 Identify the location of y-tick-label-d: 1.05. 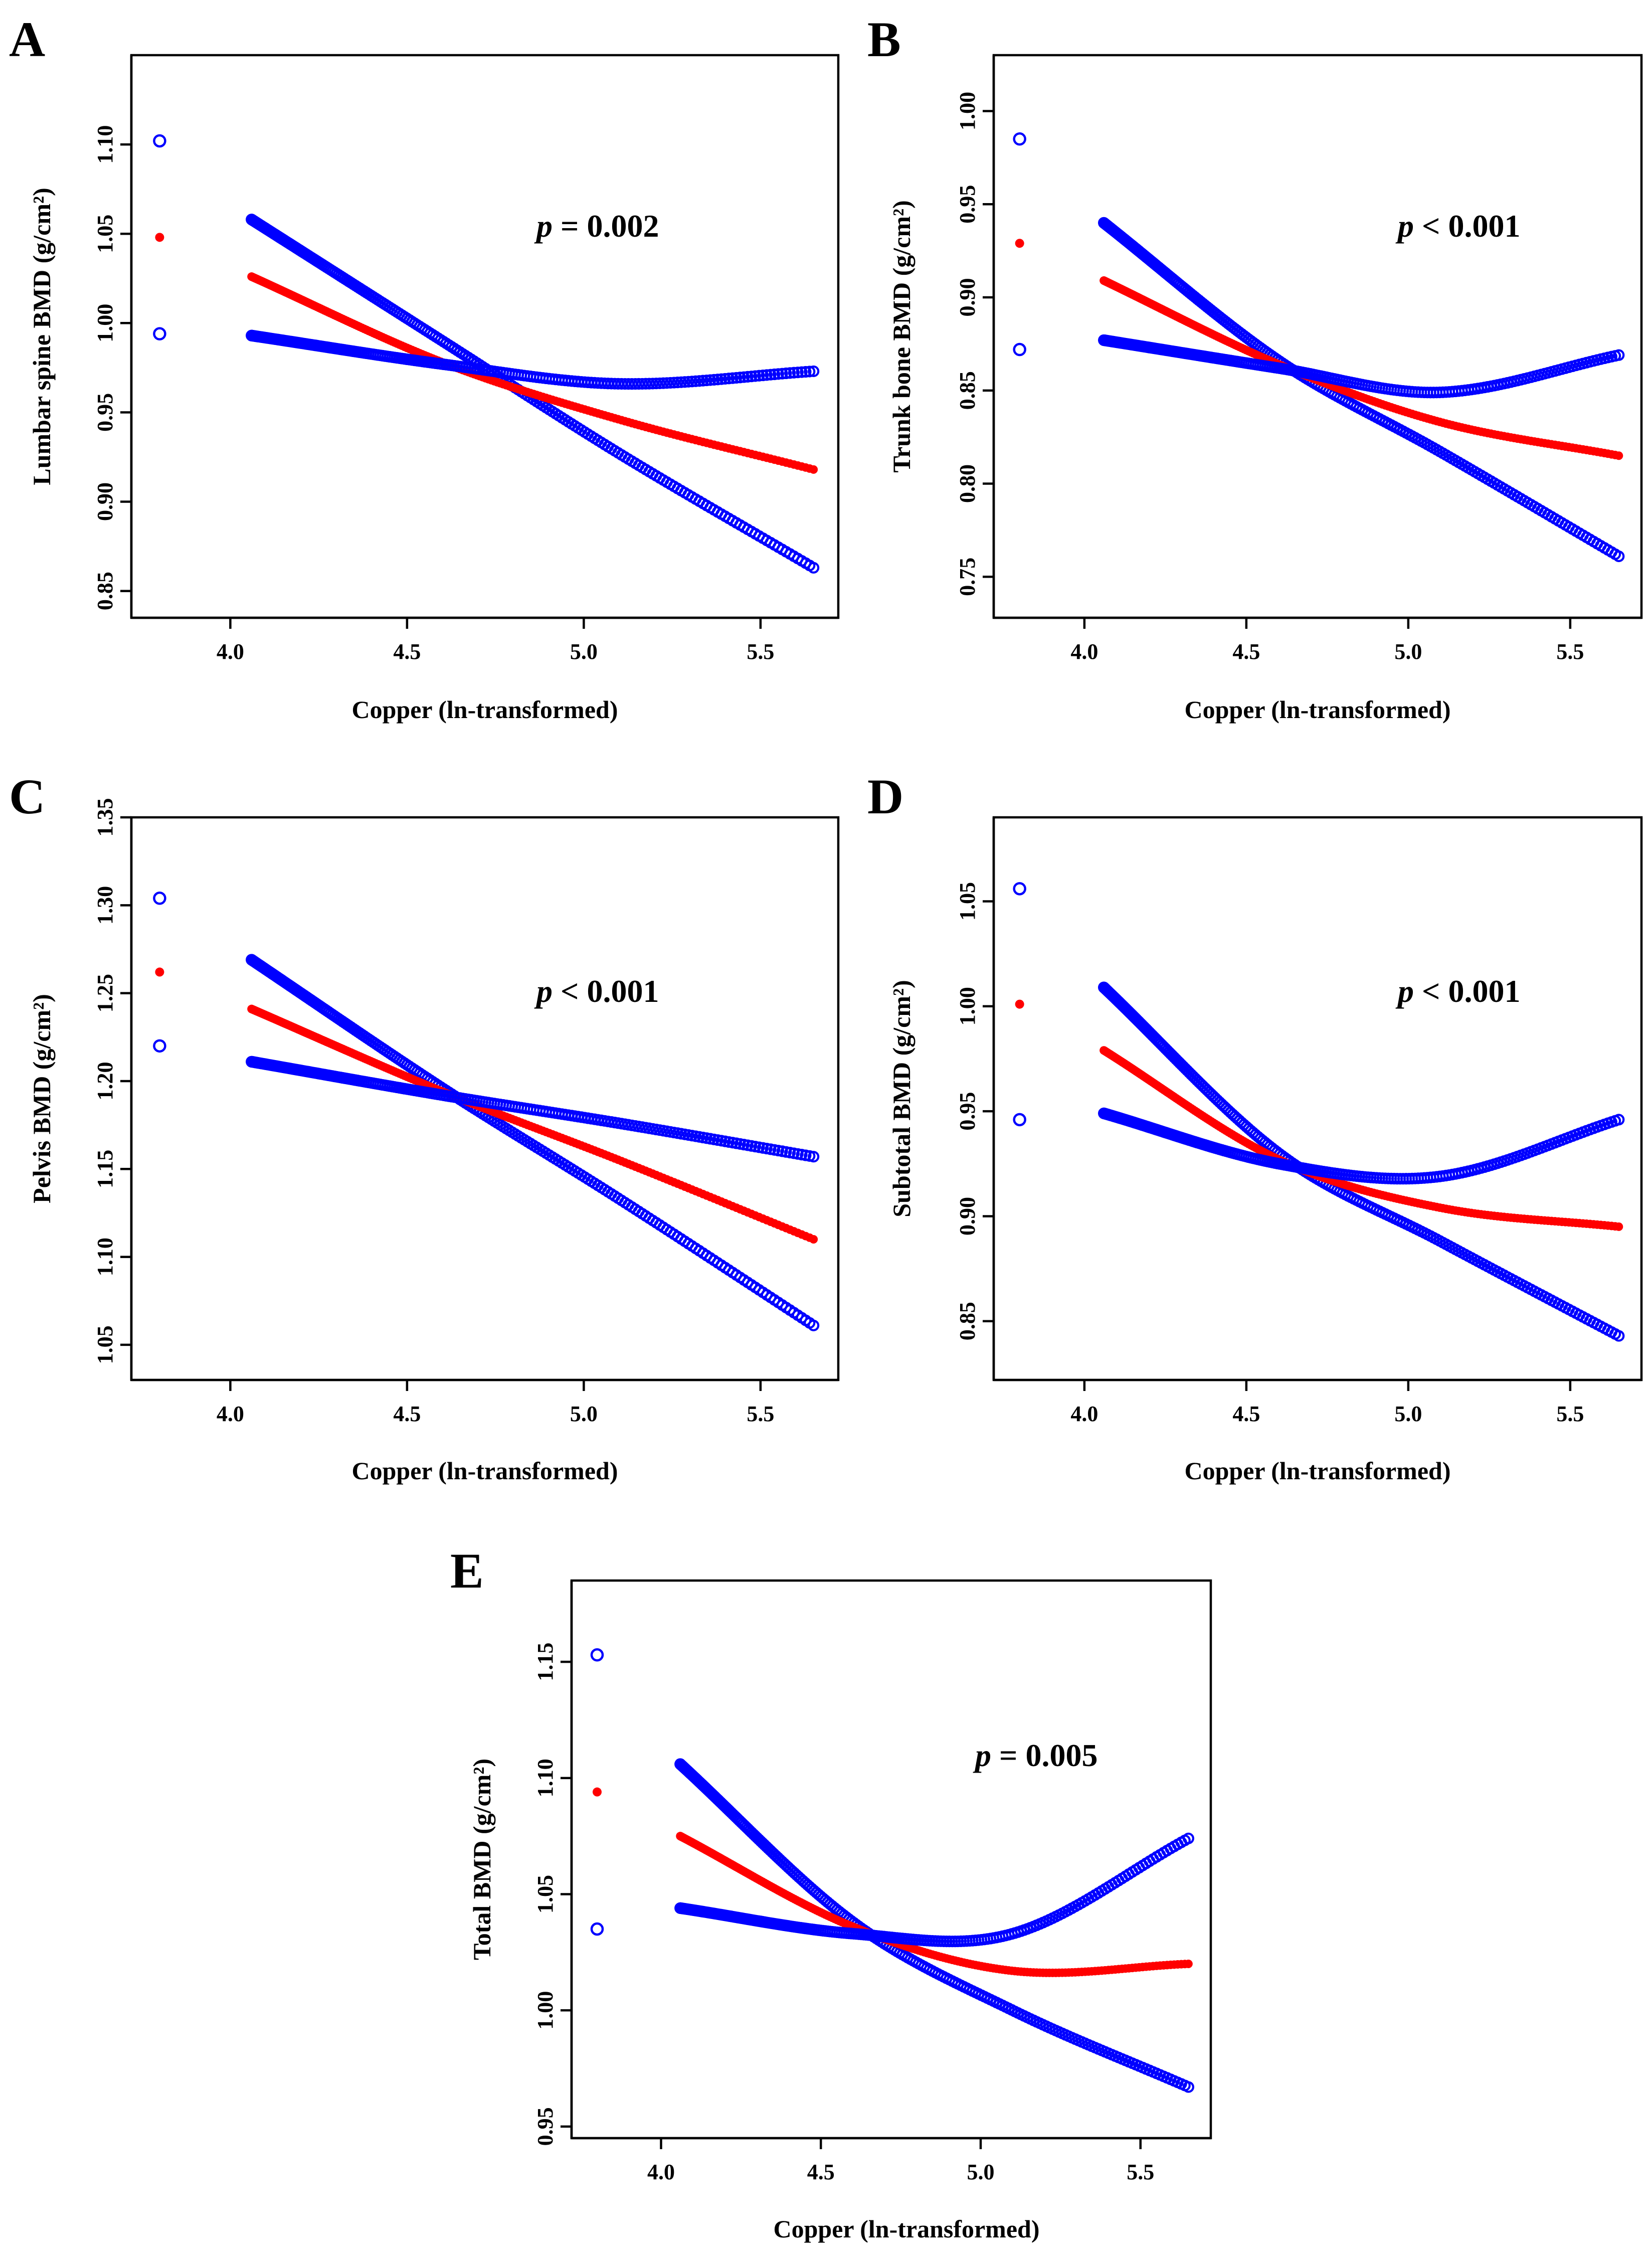
(967, 901).